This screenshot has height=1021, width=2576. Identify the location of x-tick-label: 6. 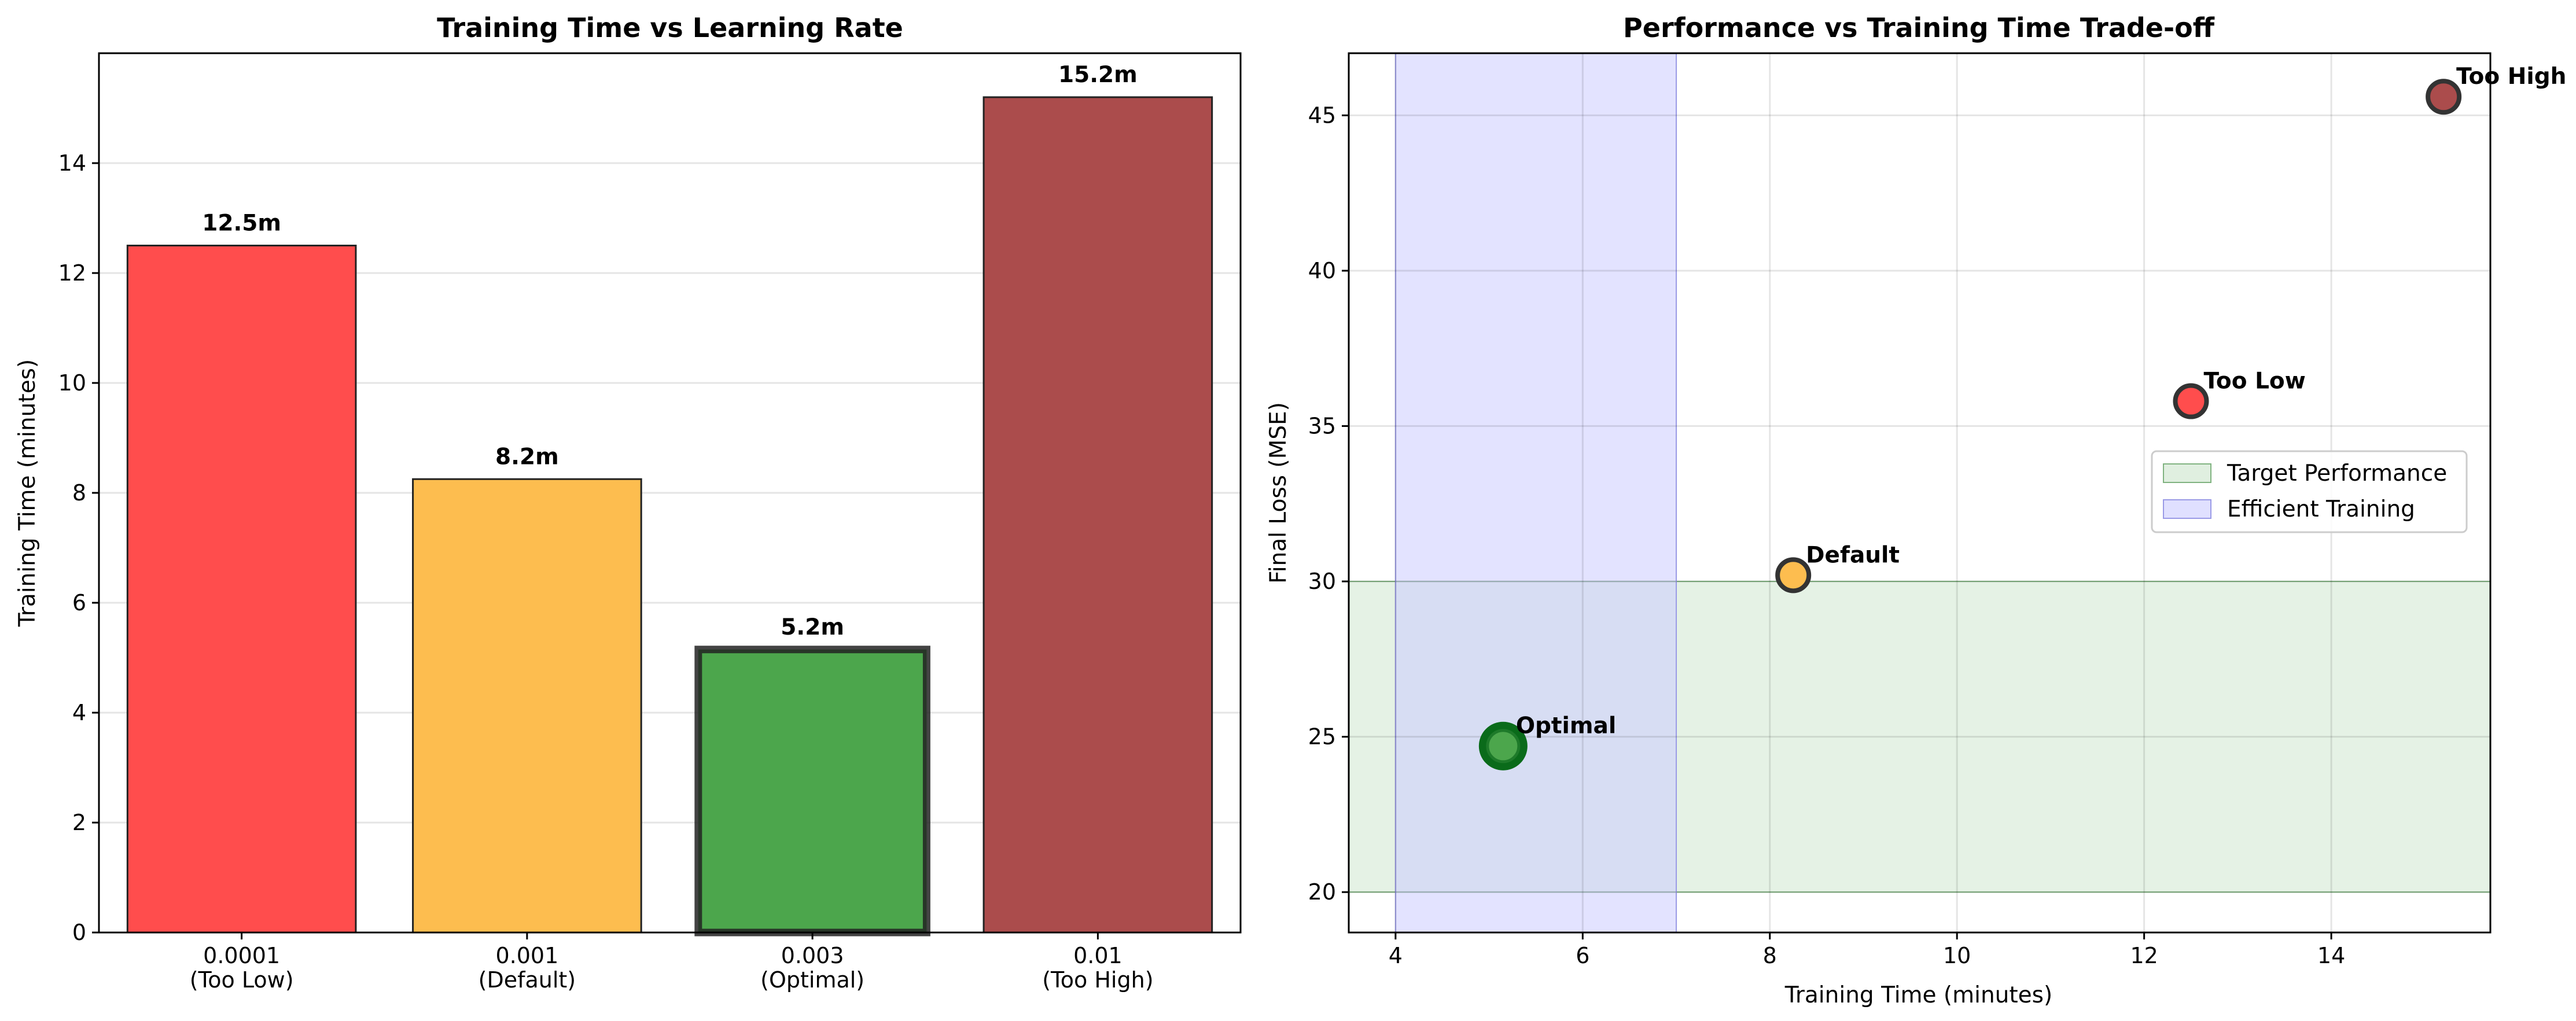
(1582, 955).